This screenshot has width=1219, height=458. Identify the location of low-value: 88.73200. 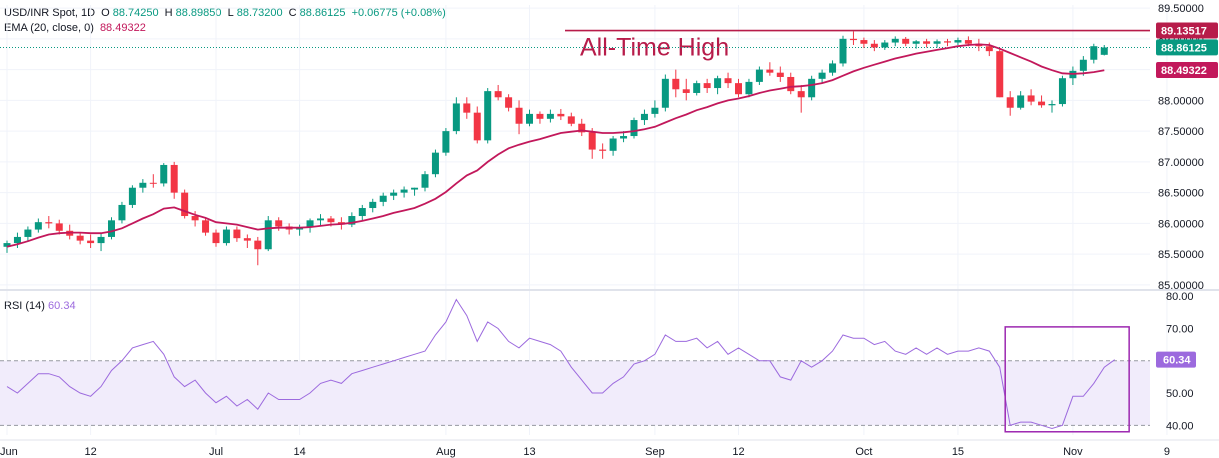
(259, 13).